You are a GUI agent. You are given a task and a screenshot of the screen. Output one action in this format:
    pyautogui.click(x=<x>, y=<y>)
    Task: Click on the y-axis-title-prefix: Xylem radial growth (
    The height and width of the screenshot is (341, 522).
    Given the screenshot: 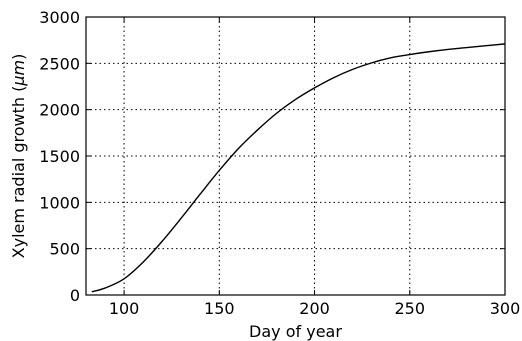 What is the action you would take?
    pyautogui.click(x=18, y=172)
    